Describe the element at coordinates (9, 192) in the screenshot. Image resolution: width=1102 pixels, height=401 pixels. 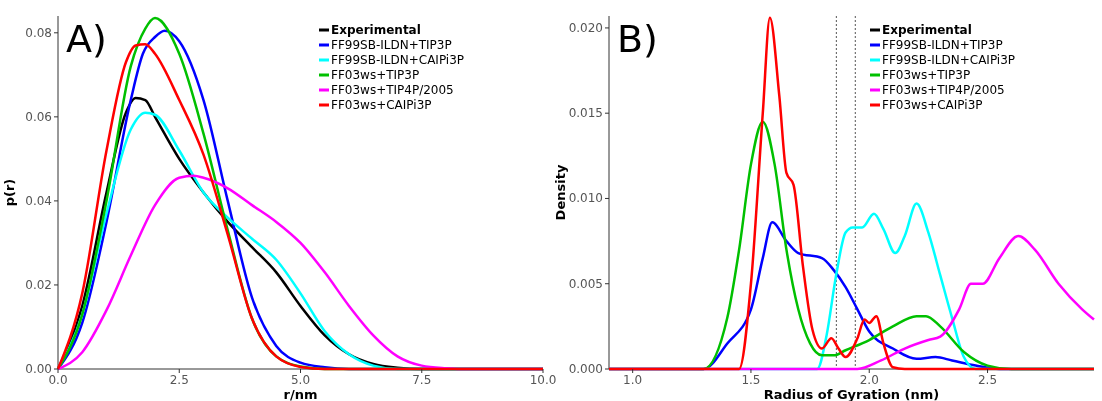
I see `y-axis-title: p(r)` at that location.